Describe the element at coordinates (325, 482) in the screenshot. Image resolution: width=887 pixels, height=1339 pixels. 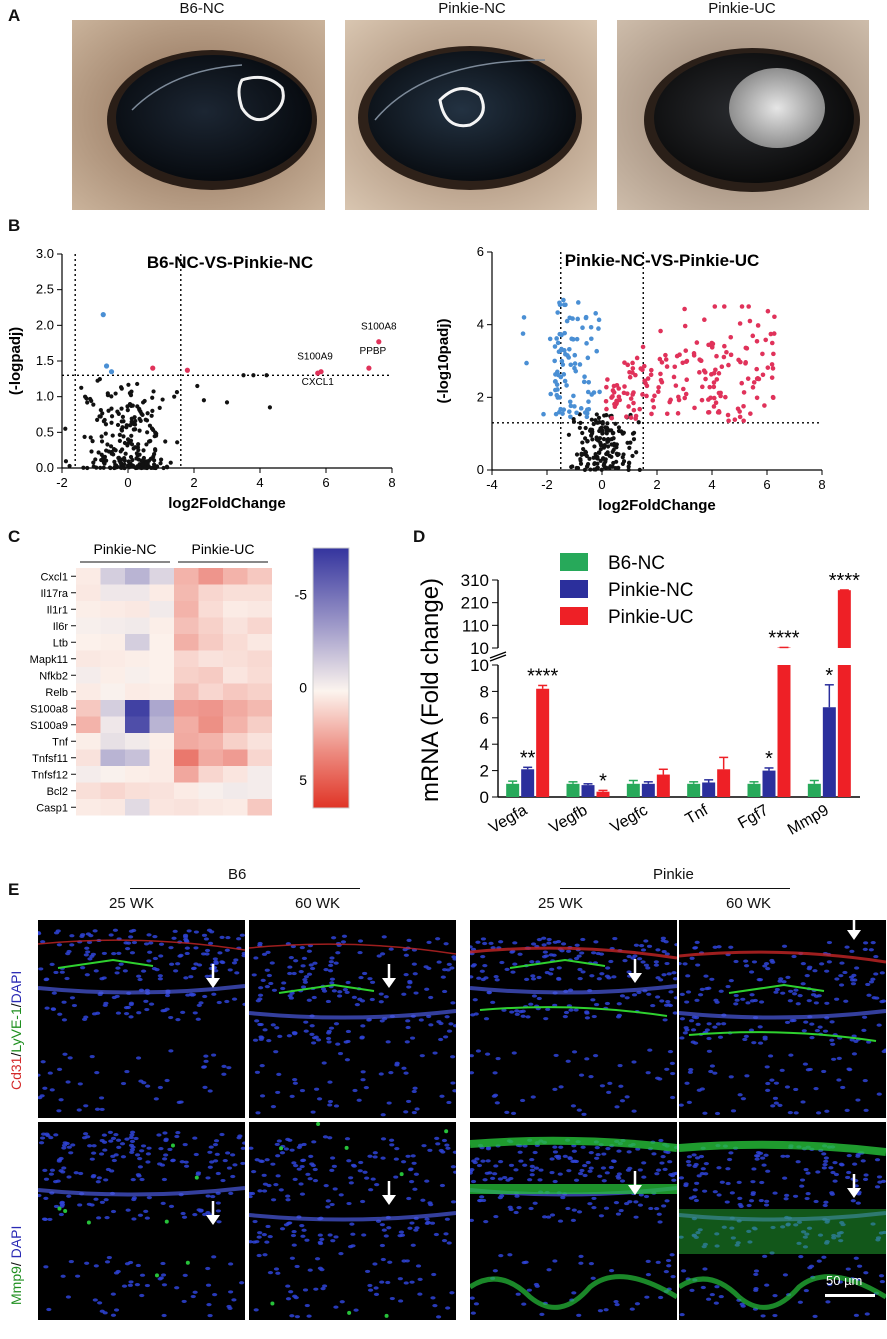
I see `x-tick-label: 6` at that location.